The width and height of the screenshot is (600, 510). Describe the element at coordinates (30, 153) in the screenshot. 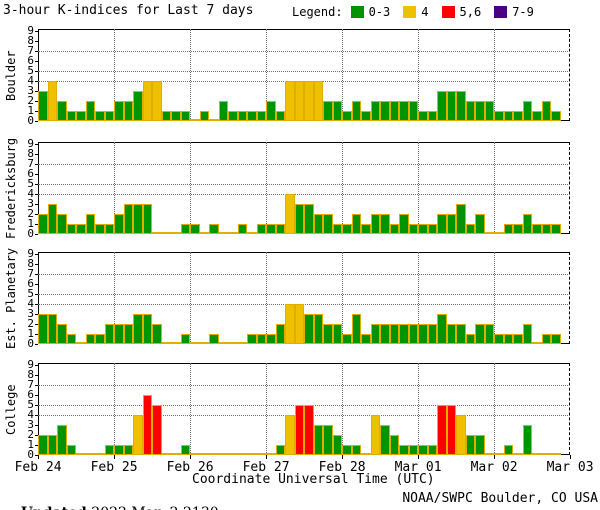

I see `y-tick-label: 8` at that location.